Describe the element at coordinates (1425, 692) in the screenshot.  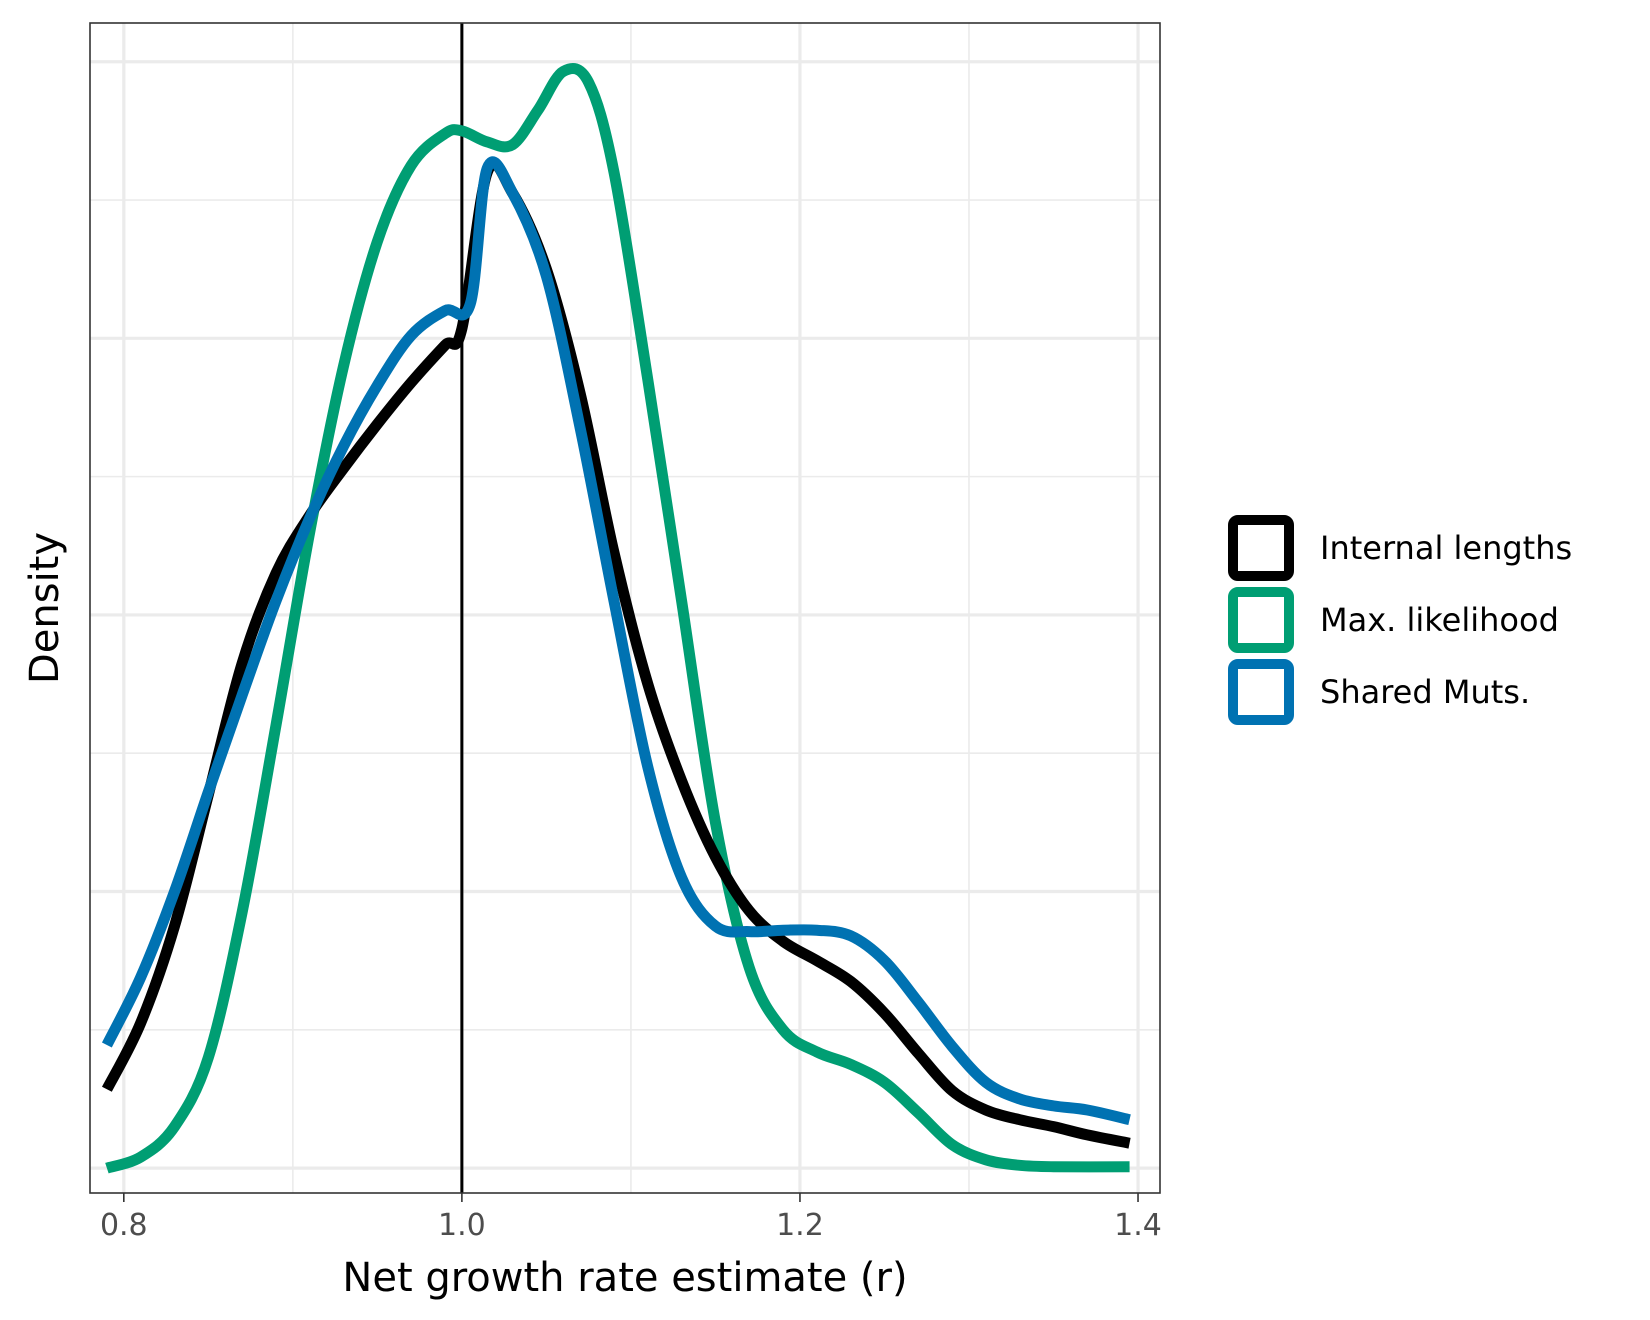
I see `legend-label: Shared Muts.` at that location.